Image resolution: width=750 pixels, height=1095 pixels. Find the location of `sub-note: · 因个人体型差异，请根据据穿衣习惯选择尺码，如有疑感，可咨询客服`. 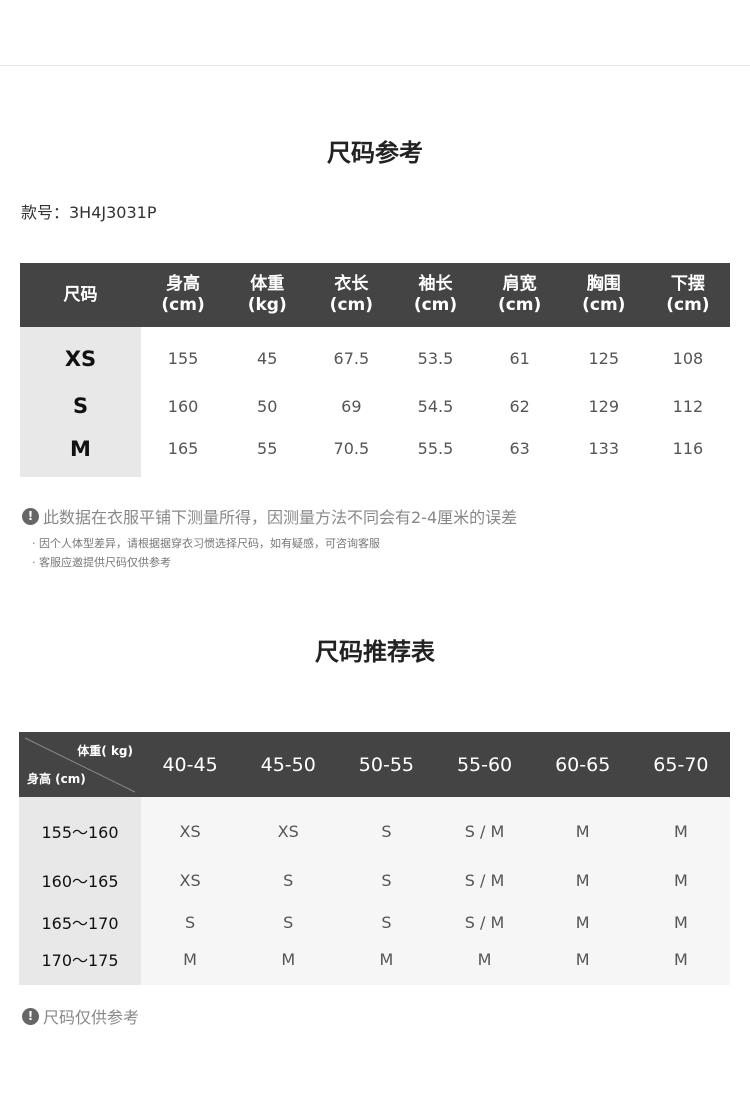

sub-note: · 因个人体型差异，请根据据穿衣习惯选择尺码，如有疑感，可咨询客服 is located at coordinates (206, 543).